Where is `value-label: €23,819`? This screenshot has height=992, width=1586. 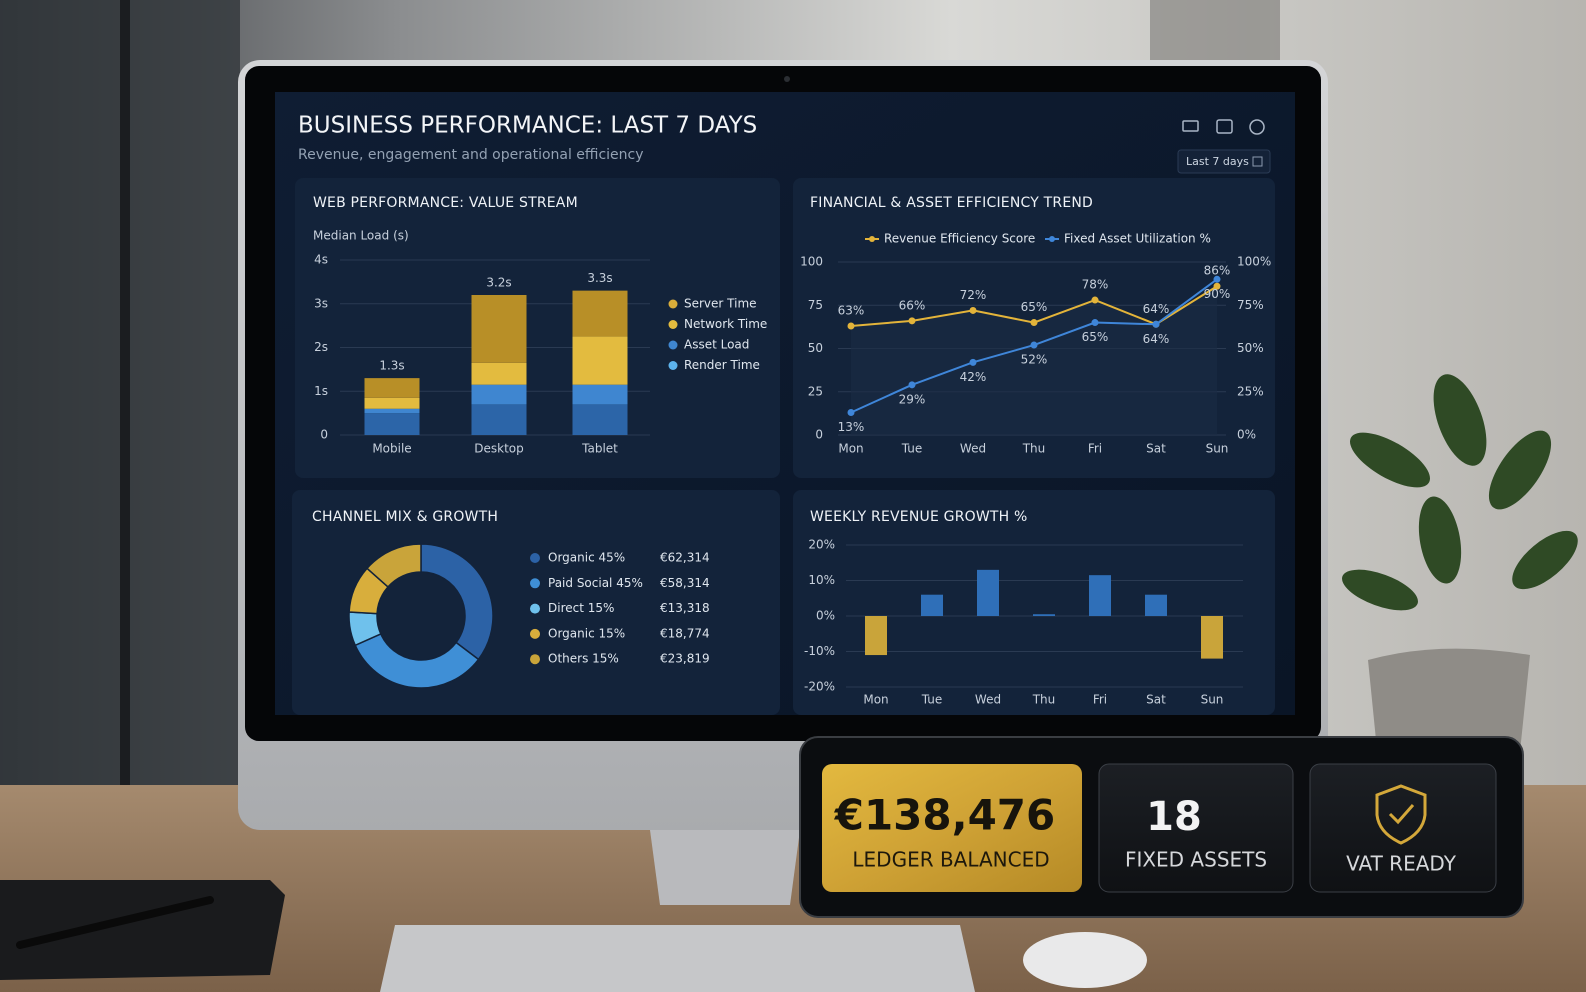 value-label: €23,819 is located at coordinates (685, 659).